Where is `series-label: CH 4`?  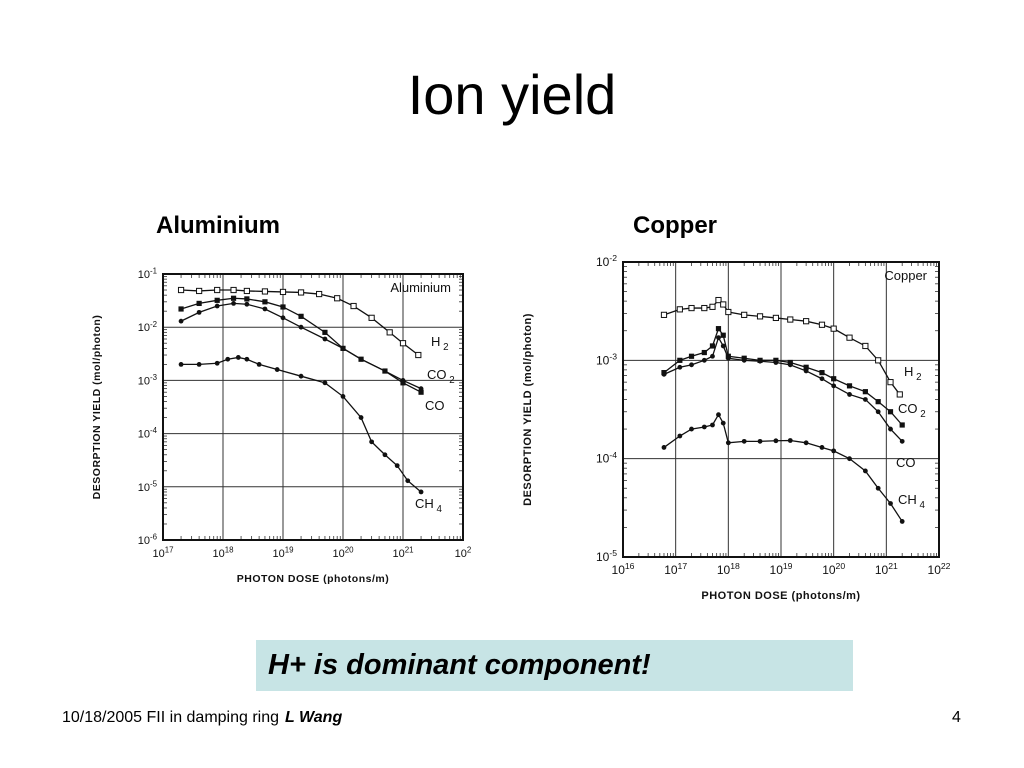 series-label: CH 4 is located at coordinates (428, 505).